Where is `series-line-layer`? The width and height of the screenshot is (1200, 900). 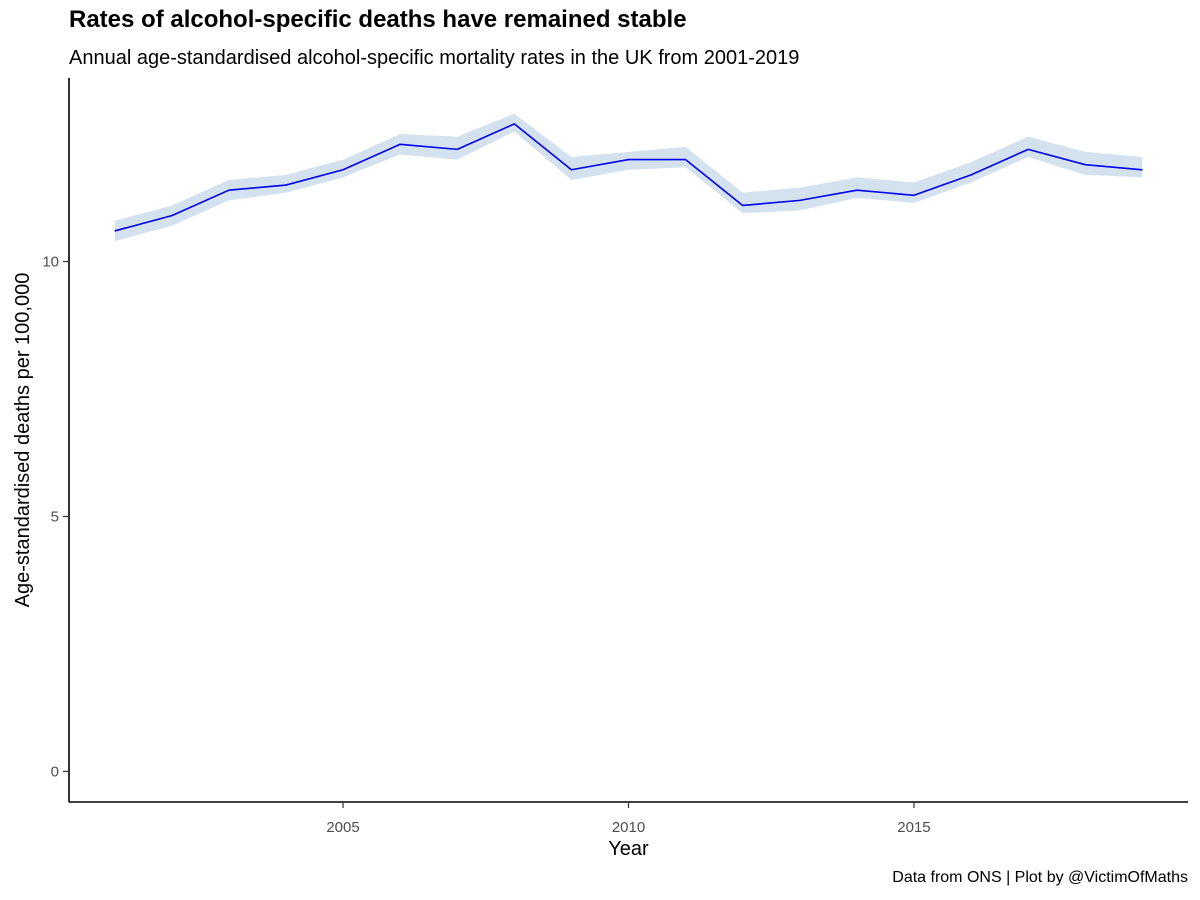
series-line-layer is located at coordinates (628, 177).